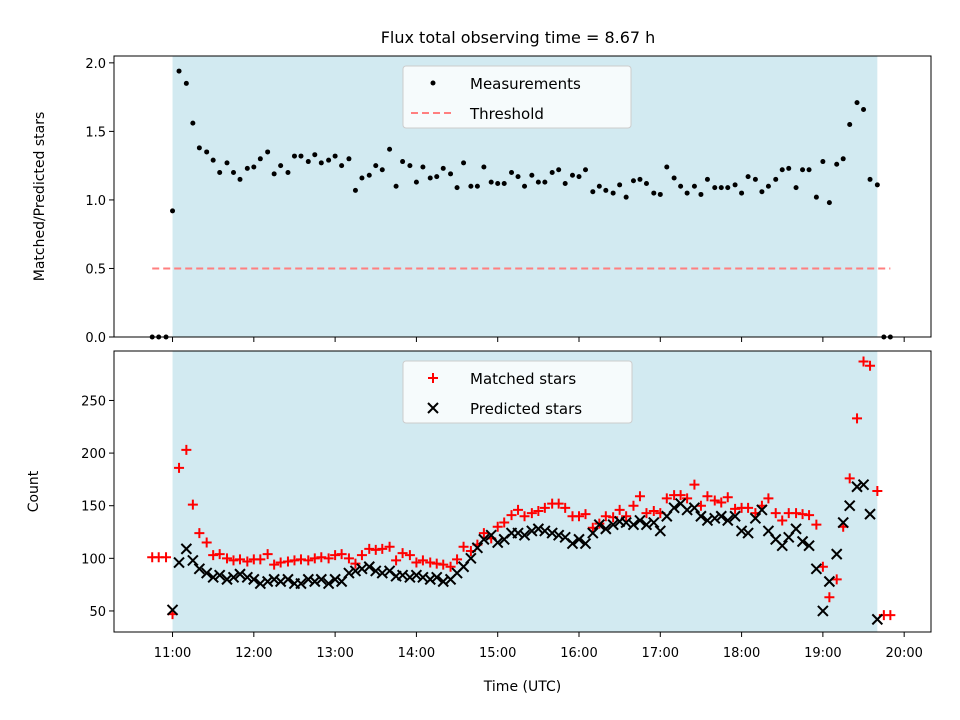 The image size is (960, 720). Describe the element at coordinates (741, 653) in the screenshot. I see `x-tick-label: 18:00` at that location.